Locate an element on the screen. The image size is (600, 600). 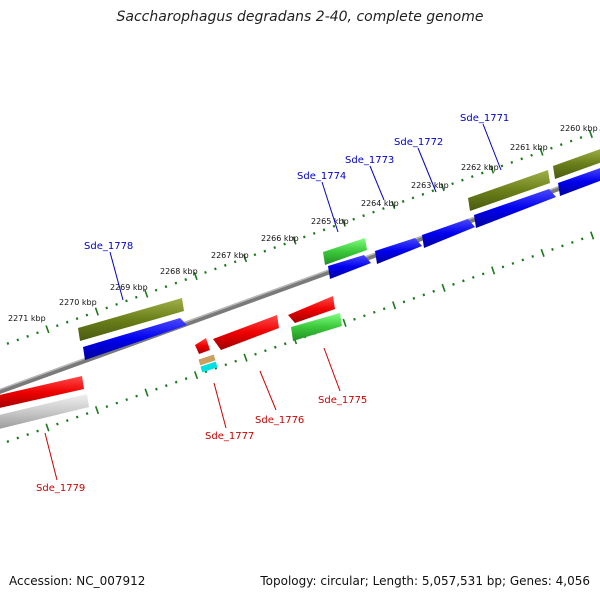
kbp-label: 2266 kbp is located at coordinates (280, 238).